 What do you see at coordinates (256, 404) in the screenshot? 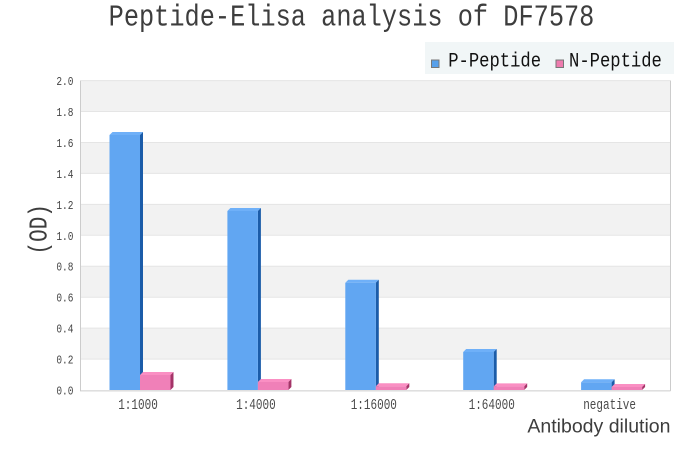
I see `svg-text: 1:4000` at bounding box center [256, 404].